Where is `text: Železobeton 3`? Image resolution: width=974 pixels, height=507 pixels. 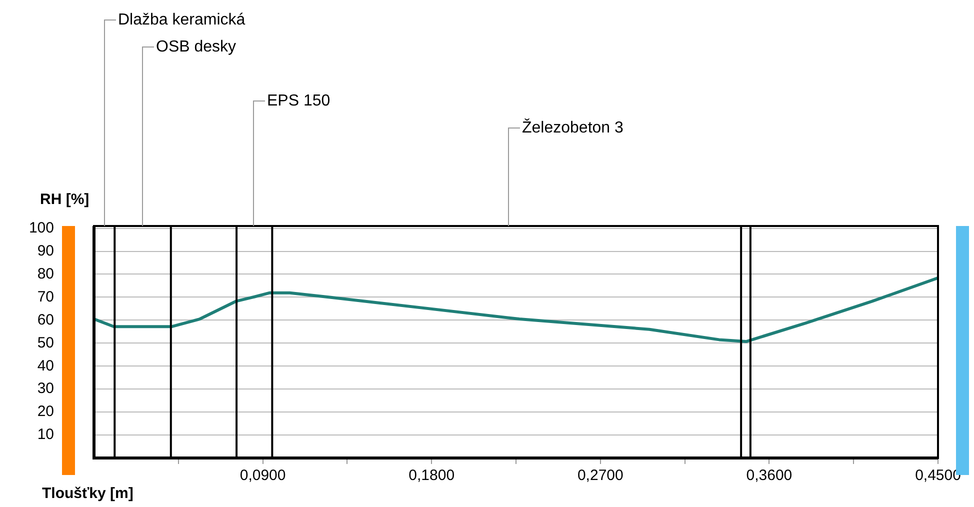 text: Železobeton 3 is located at coordinates (573, 127).